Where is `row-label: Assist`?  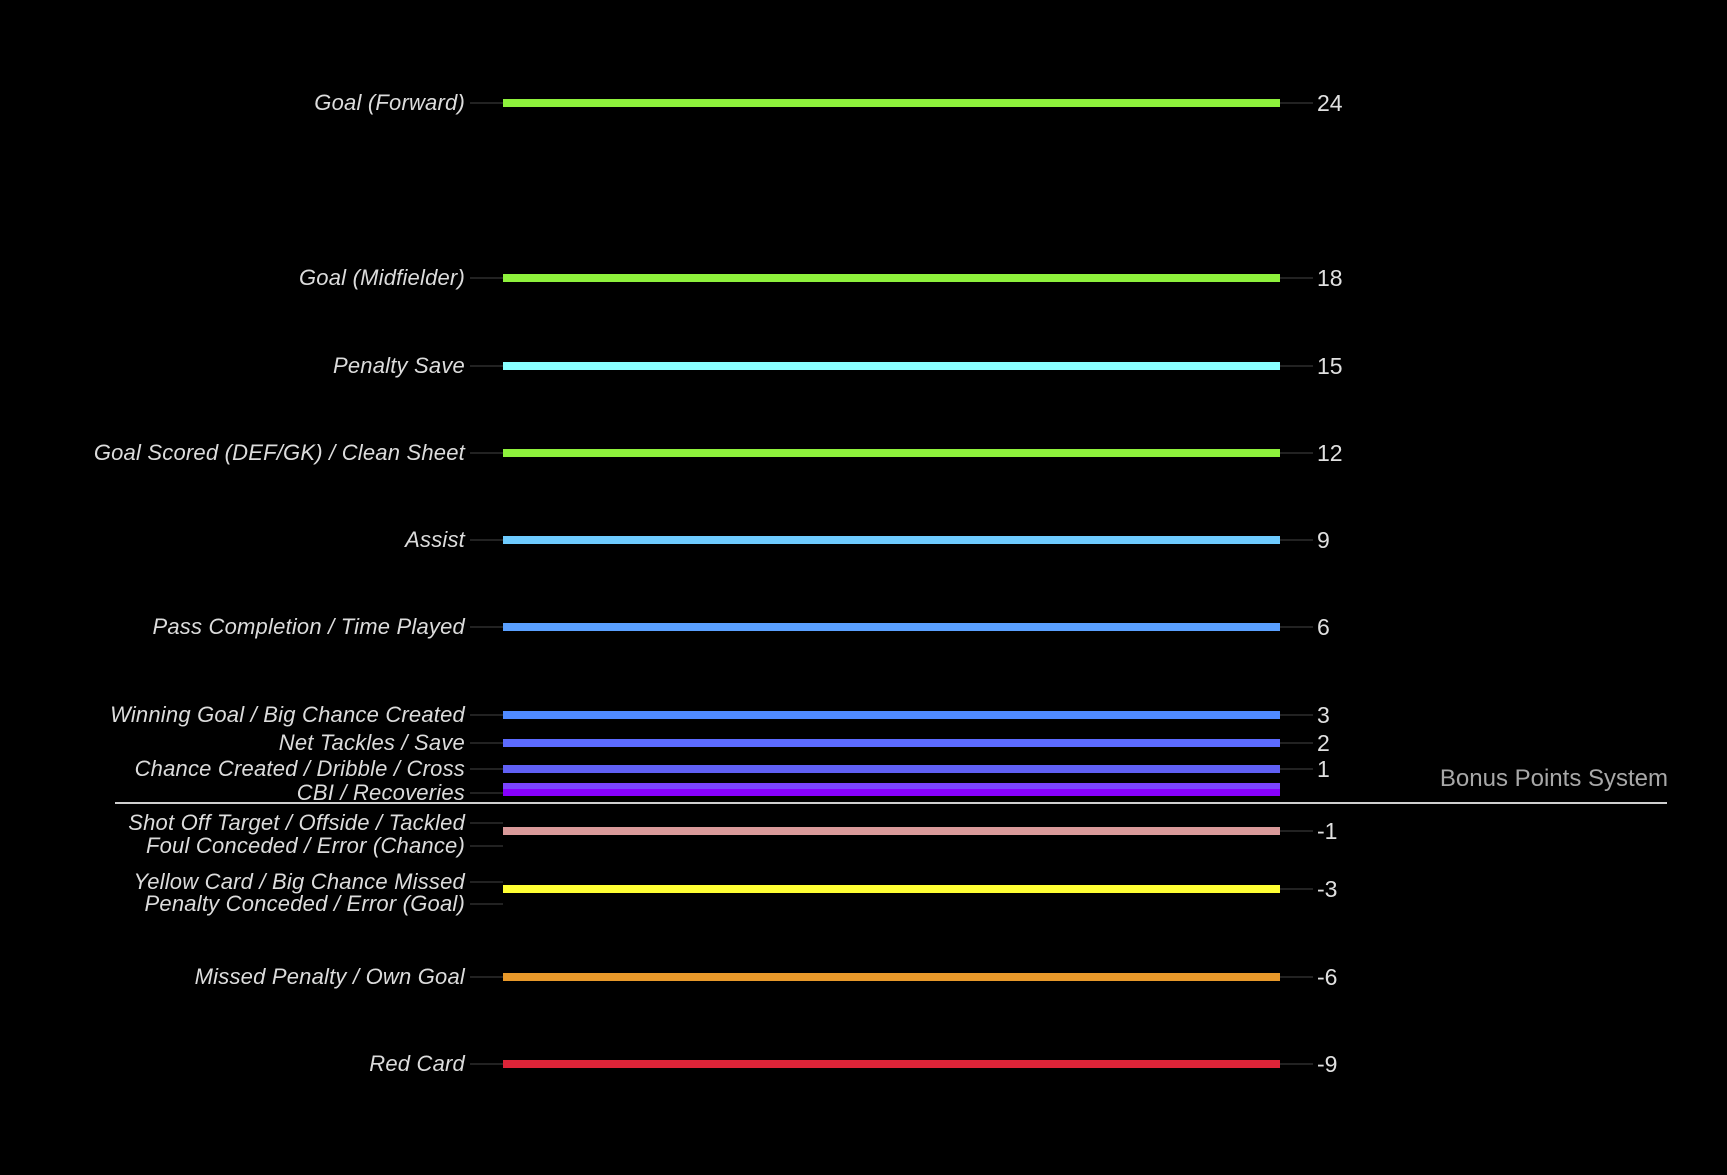
row-label: Assist is located at coordinates (435, 539).